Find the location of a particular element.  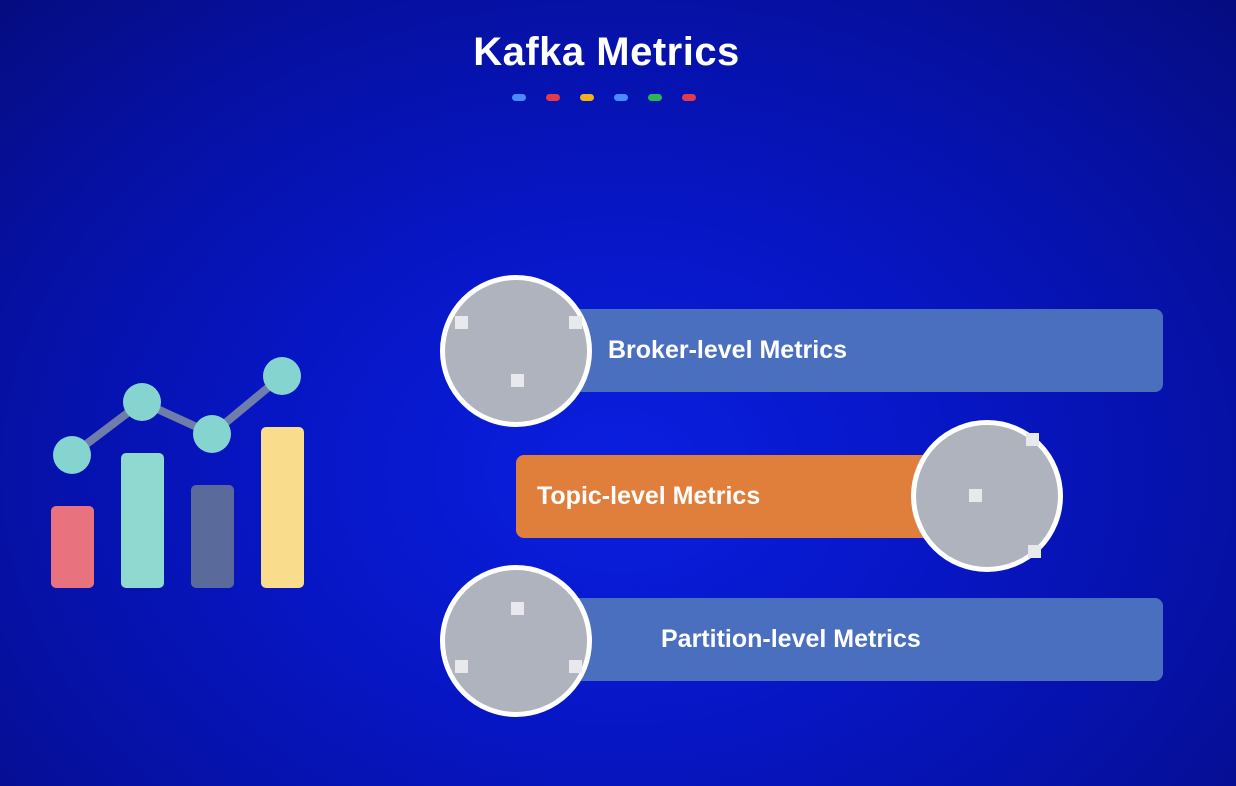

topic-metrics-label: Topic-level Metrics is located at coordinates (649, 496).